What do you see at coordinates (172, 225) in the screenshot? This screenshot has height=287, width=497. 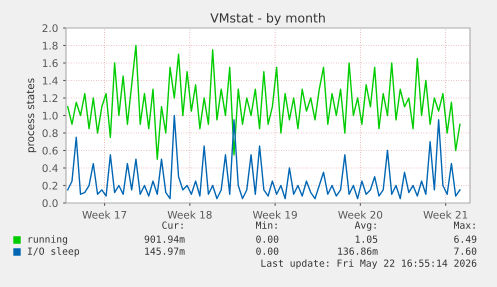 I see `text: Cur:` at bounding box center [172, 225].